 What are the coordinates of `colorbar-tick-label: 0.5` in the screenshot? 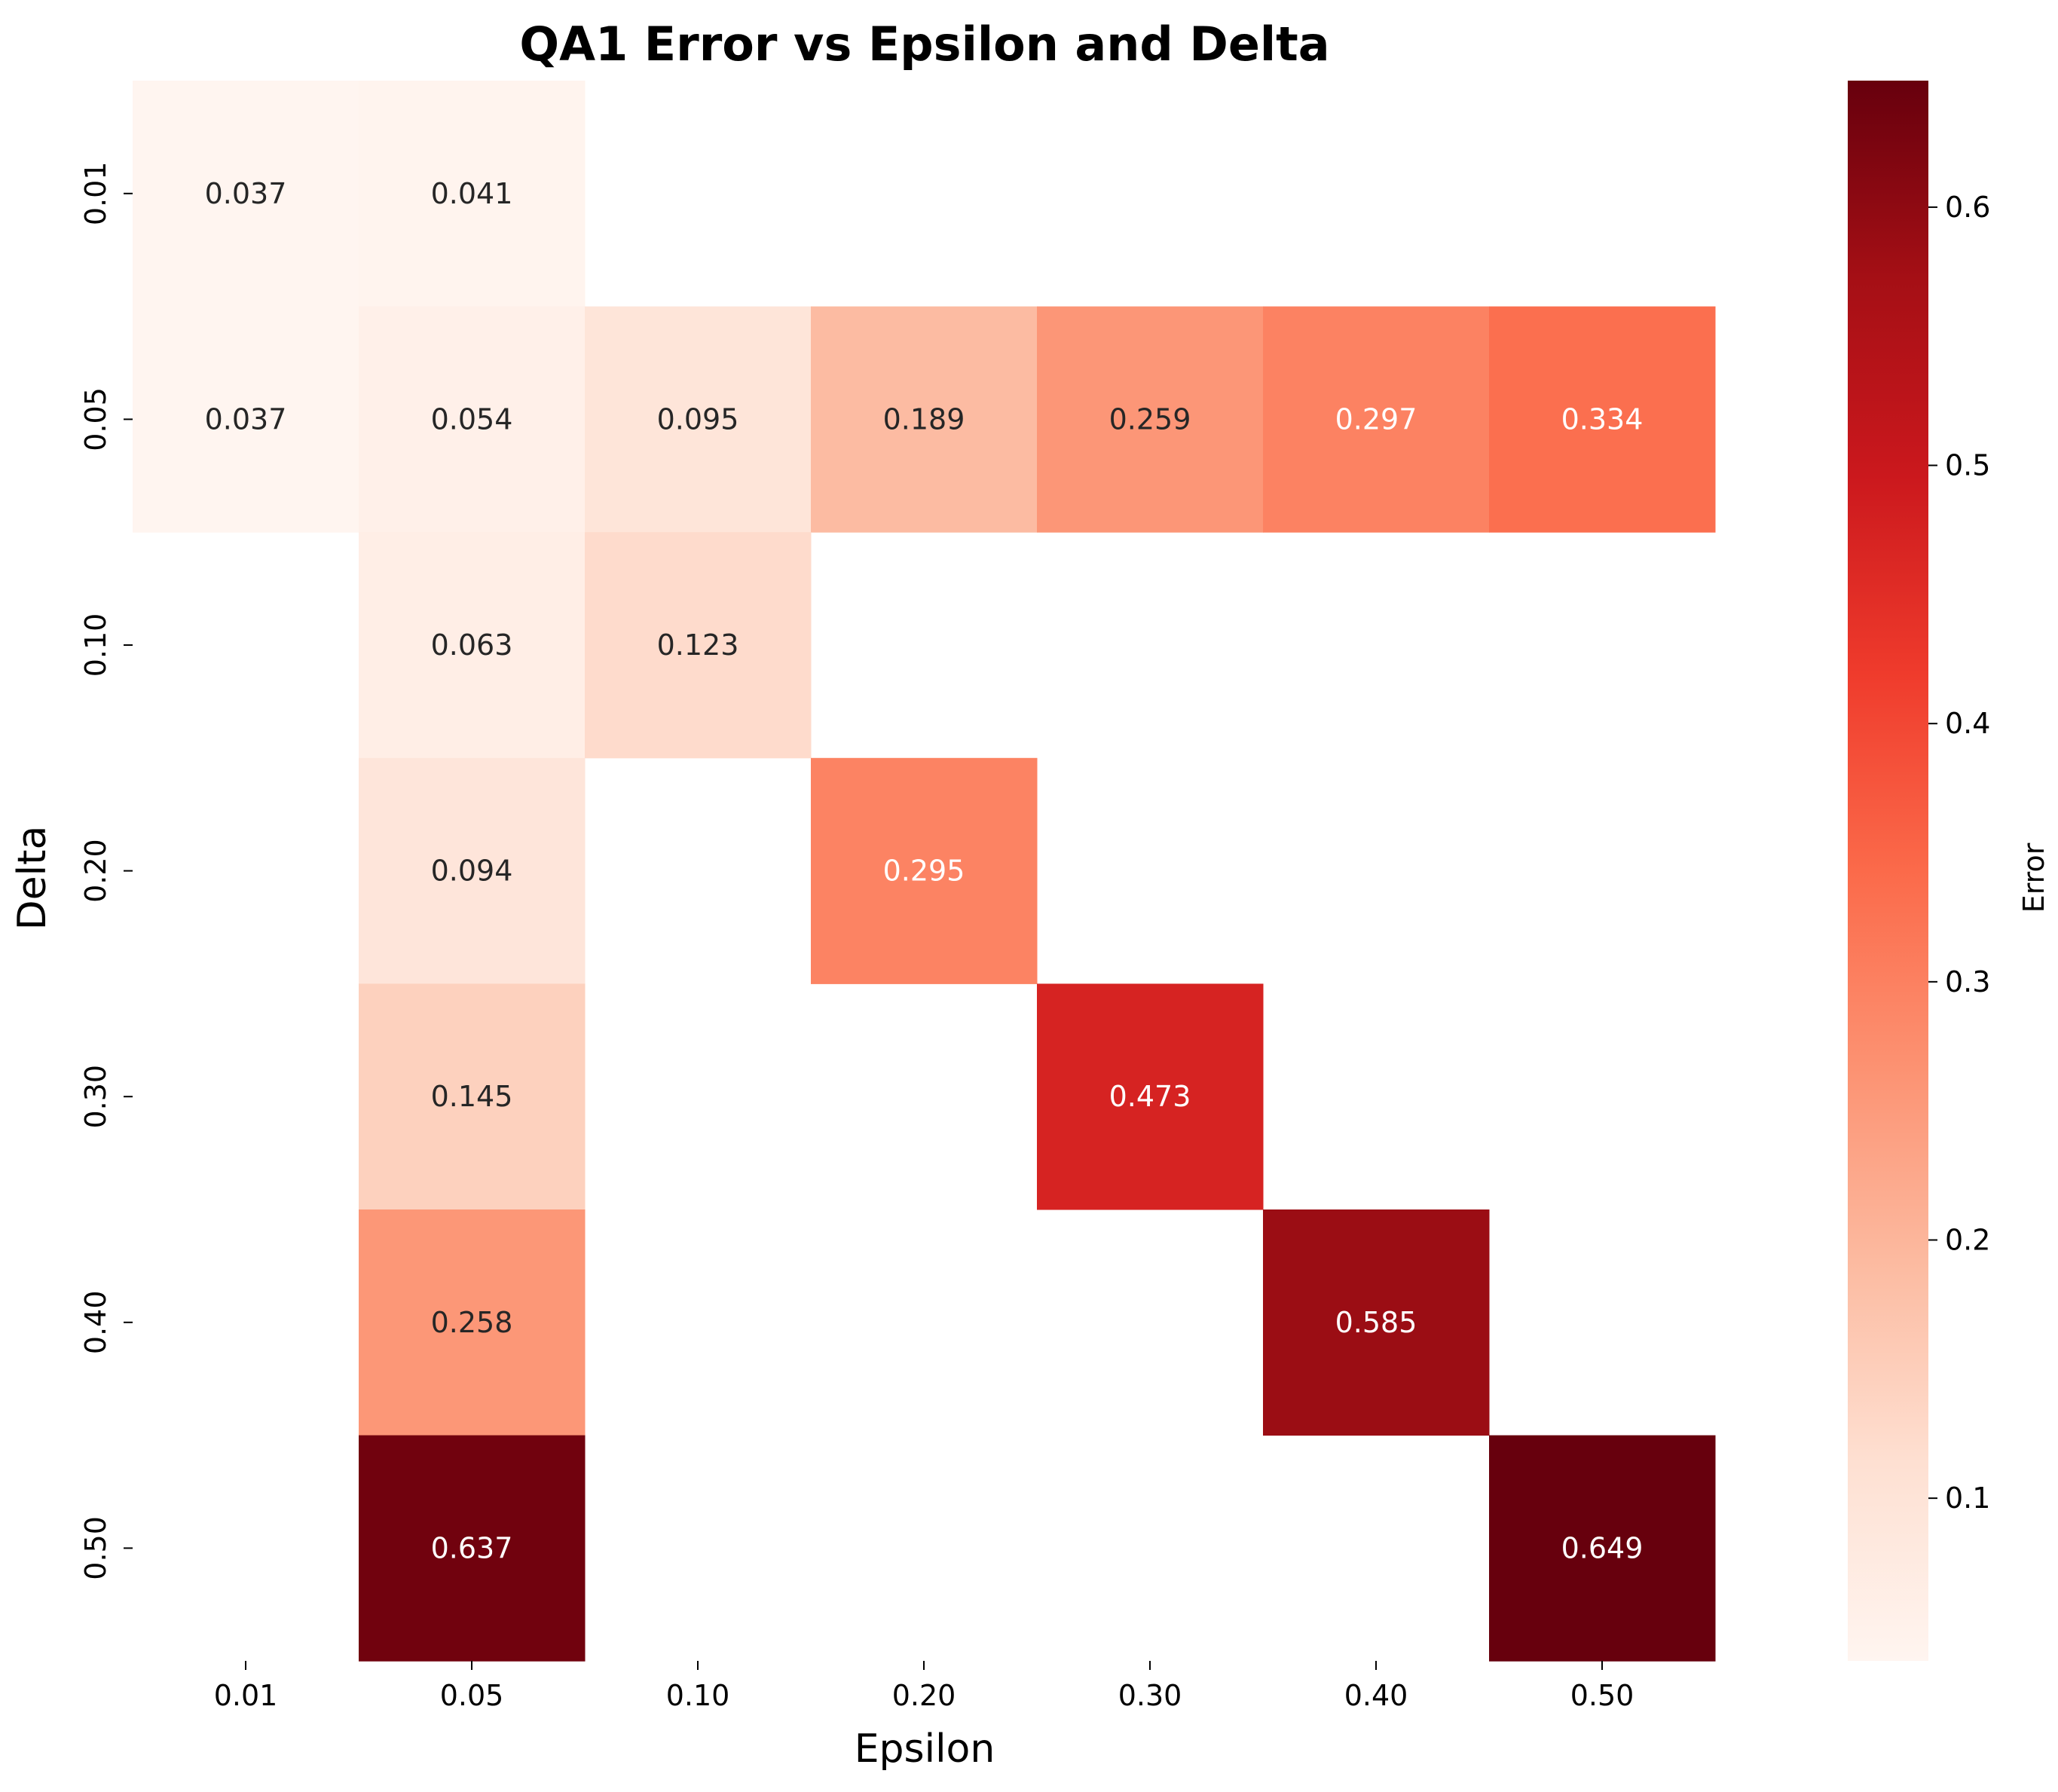 It's located at (1967, 466).